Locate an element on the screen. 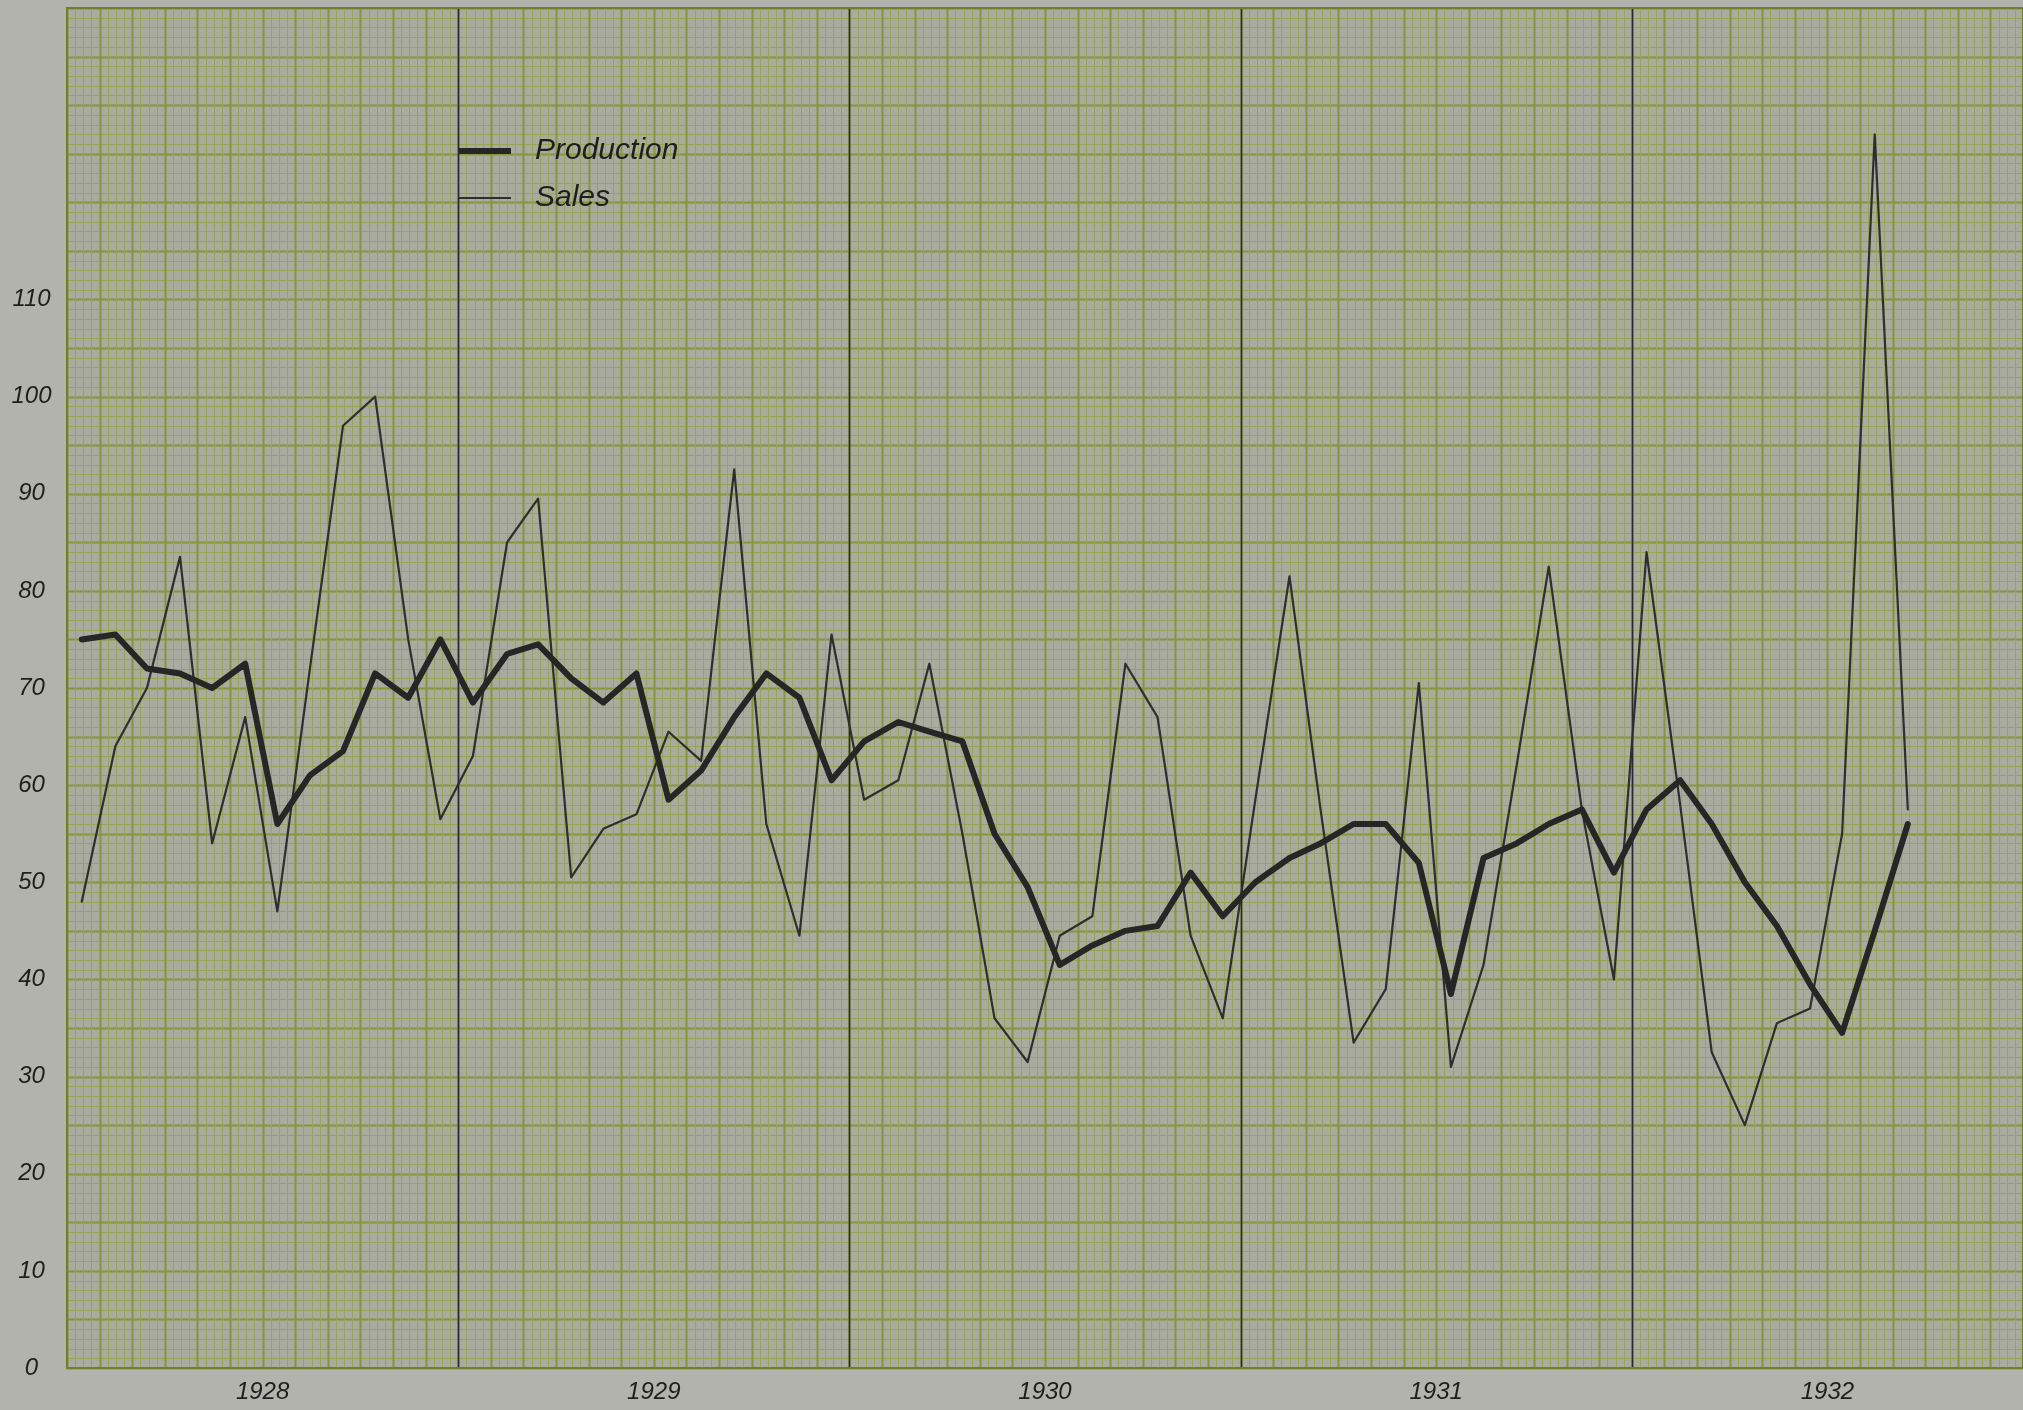  y-tick-label: 10 is located at coordinates (32, 1269).